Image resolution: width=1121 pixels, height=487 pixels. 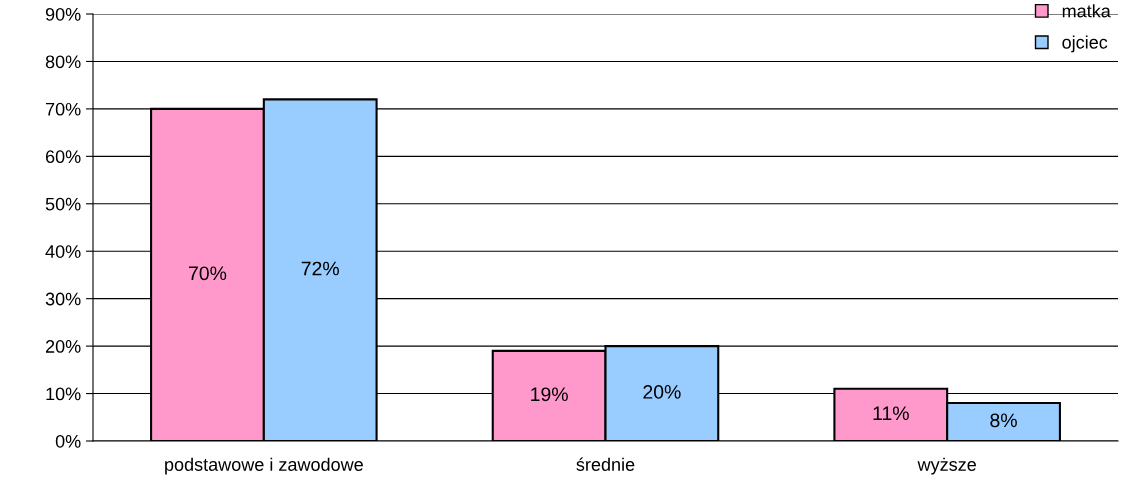 What do you see at coordinates (946, 466) in the screenshot?
I see `x-tick-label: wyższe` at bounding box center [946, 466].